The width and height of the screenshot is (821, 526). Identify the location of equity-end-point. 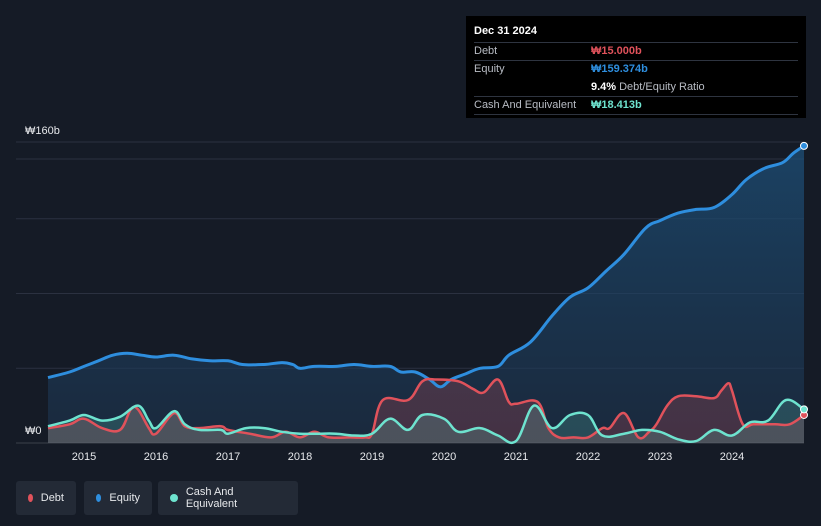
(804, 145).